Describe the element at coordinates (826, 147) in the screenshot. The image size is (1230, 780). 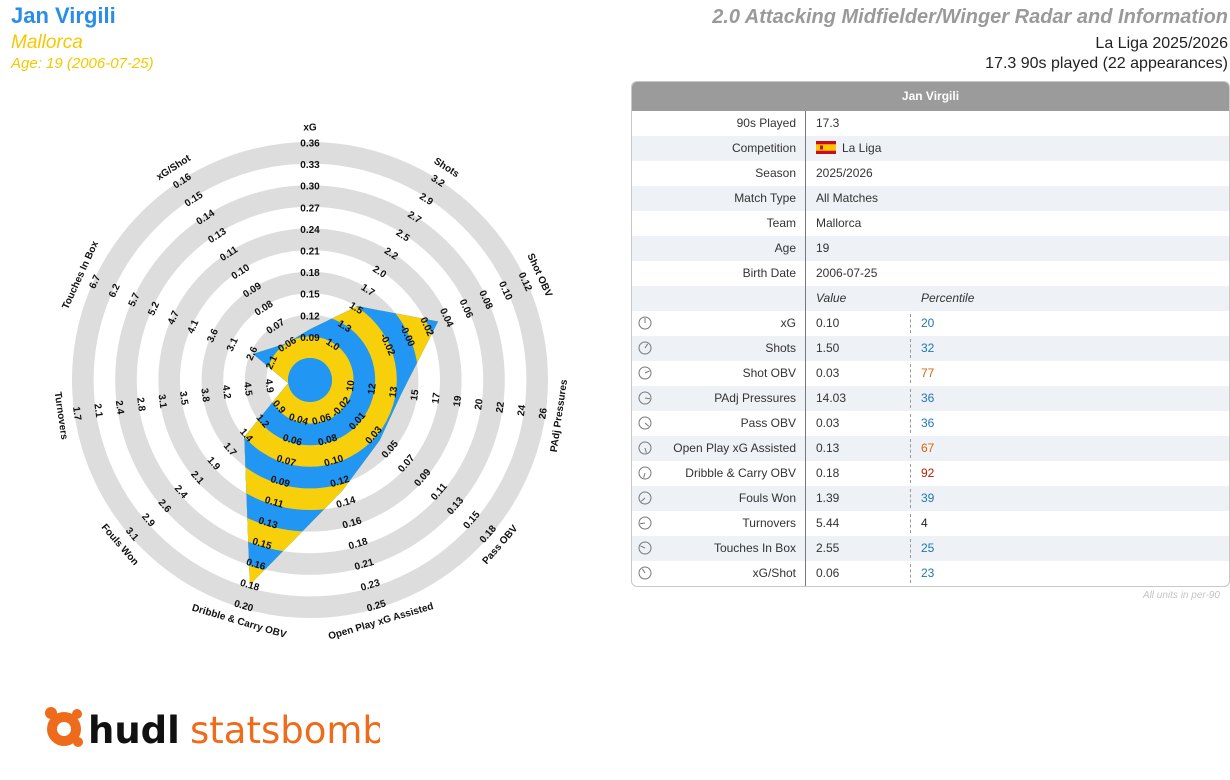
I see `spain-flag-icon` at that location.